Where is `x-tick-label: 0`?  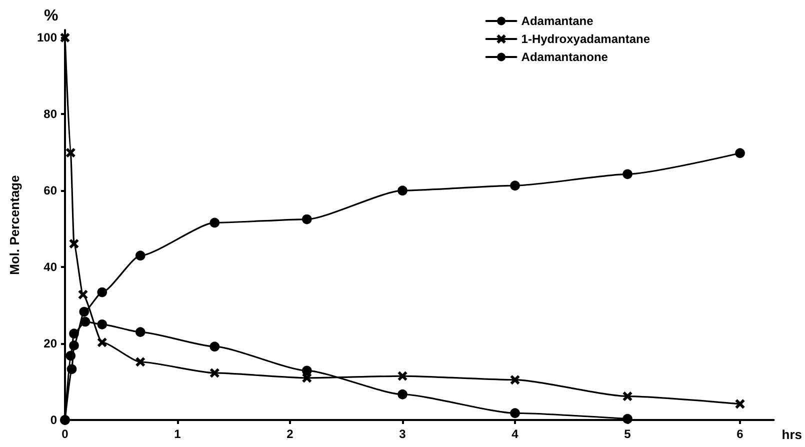 x-tick-label: 0 is located at coordinates (65, 434).